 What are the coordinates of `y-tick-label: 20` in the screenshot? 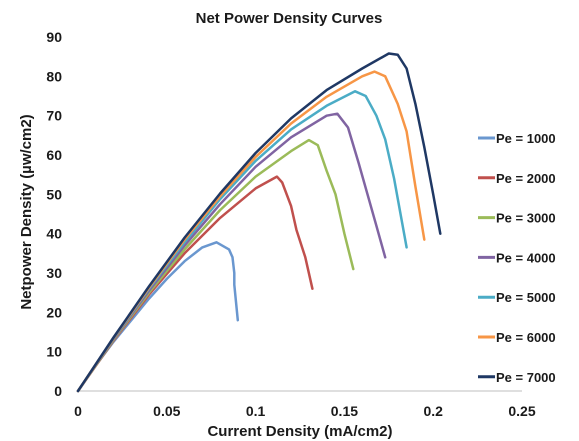 It's located at (54, 312).